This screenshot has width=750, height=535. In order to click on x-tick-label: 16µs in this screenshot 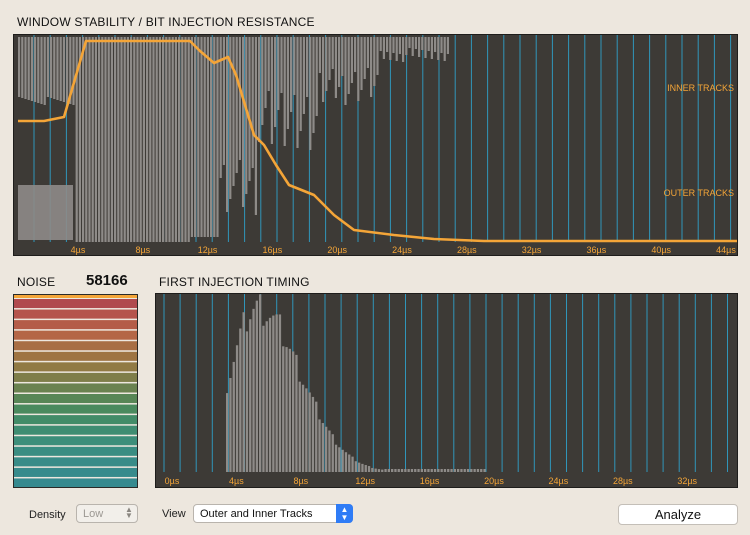, I will do `click(430, 481)`.